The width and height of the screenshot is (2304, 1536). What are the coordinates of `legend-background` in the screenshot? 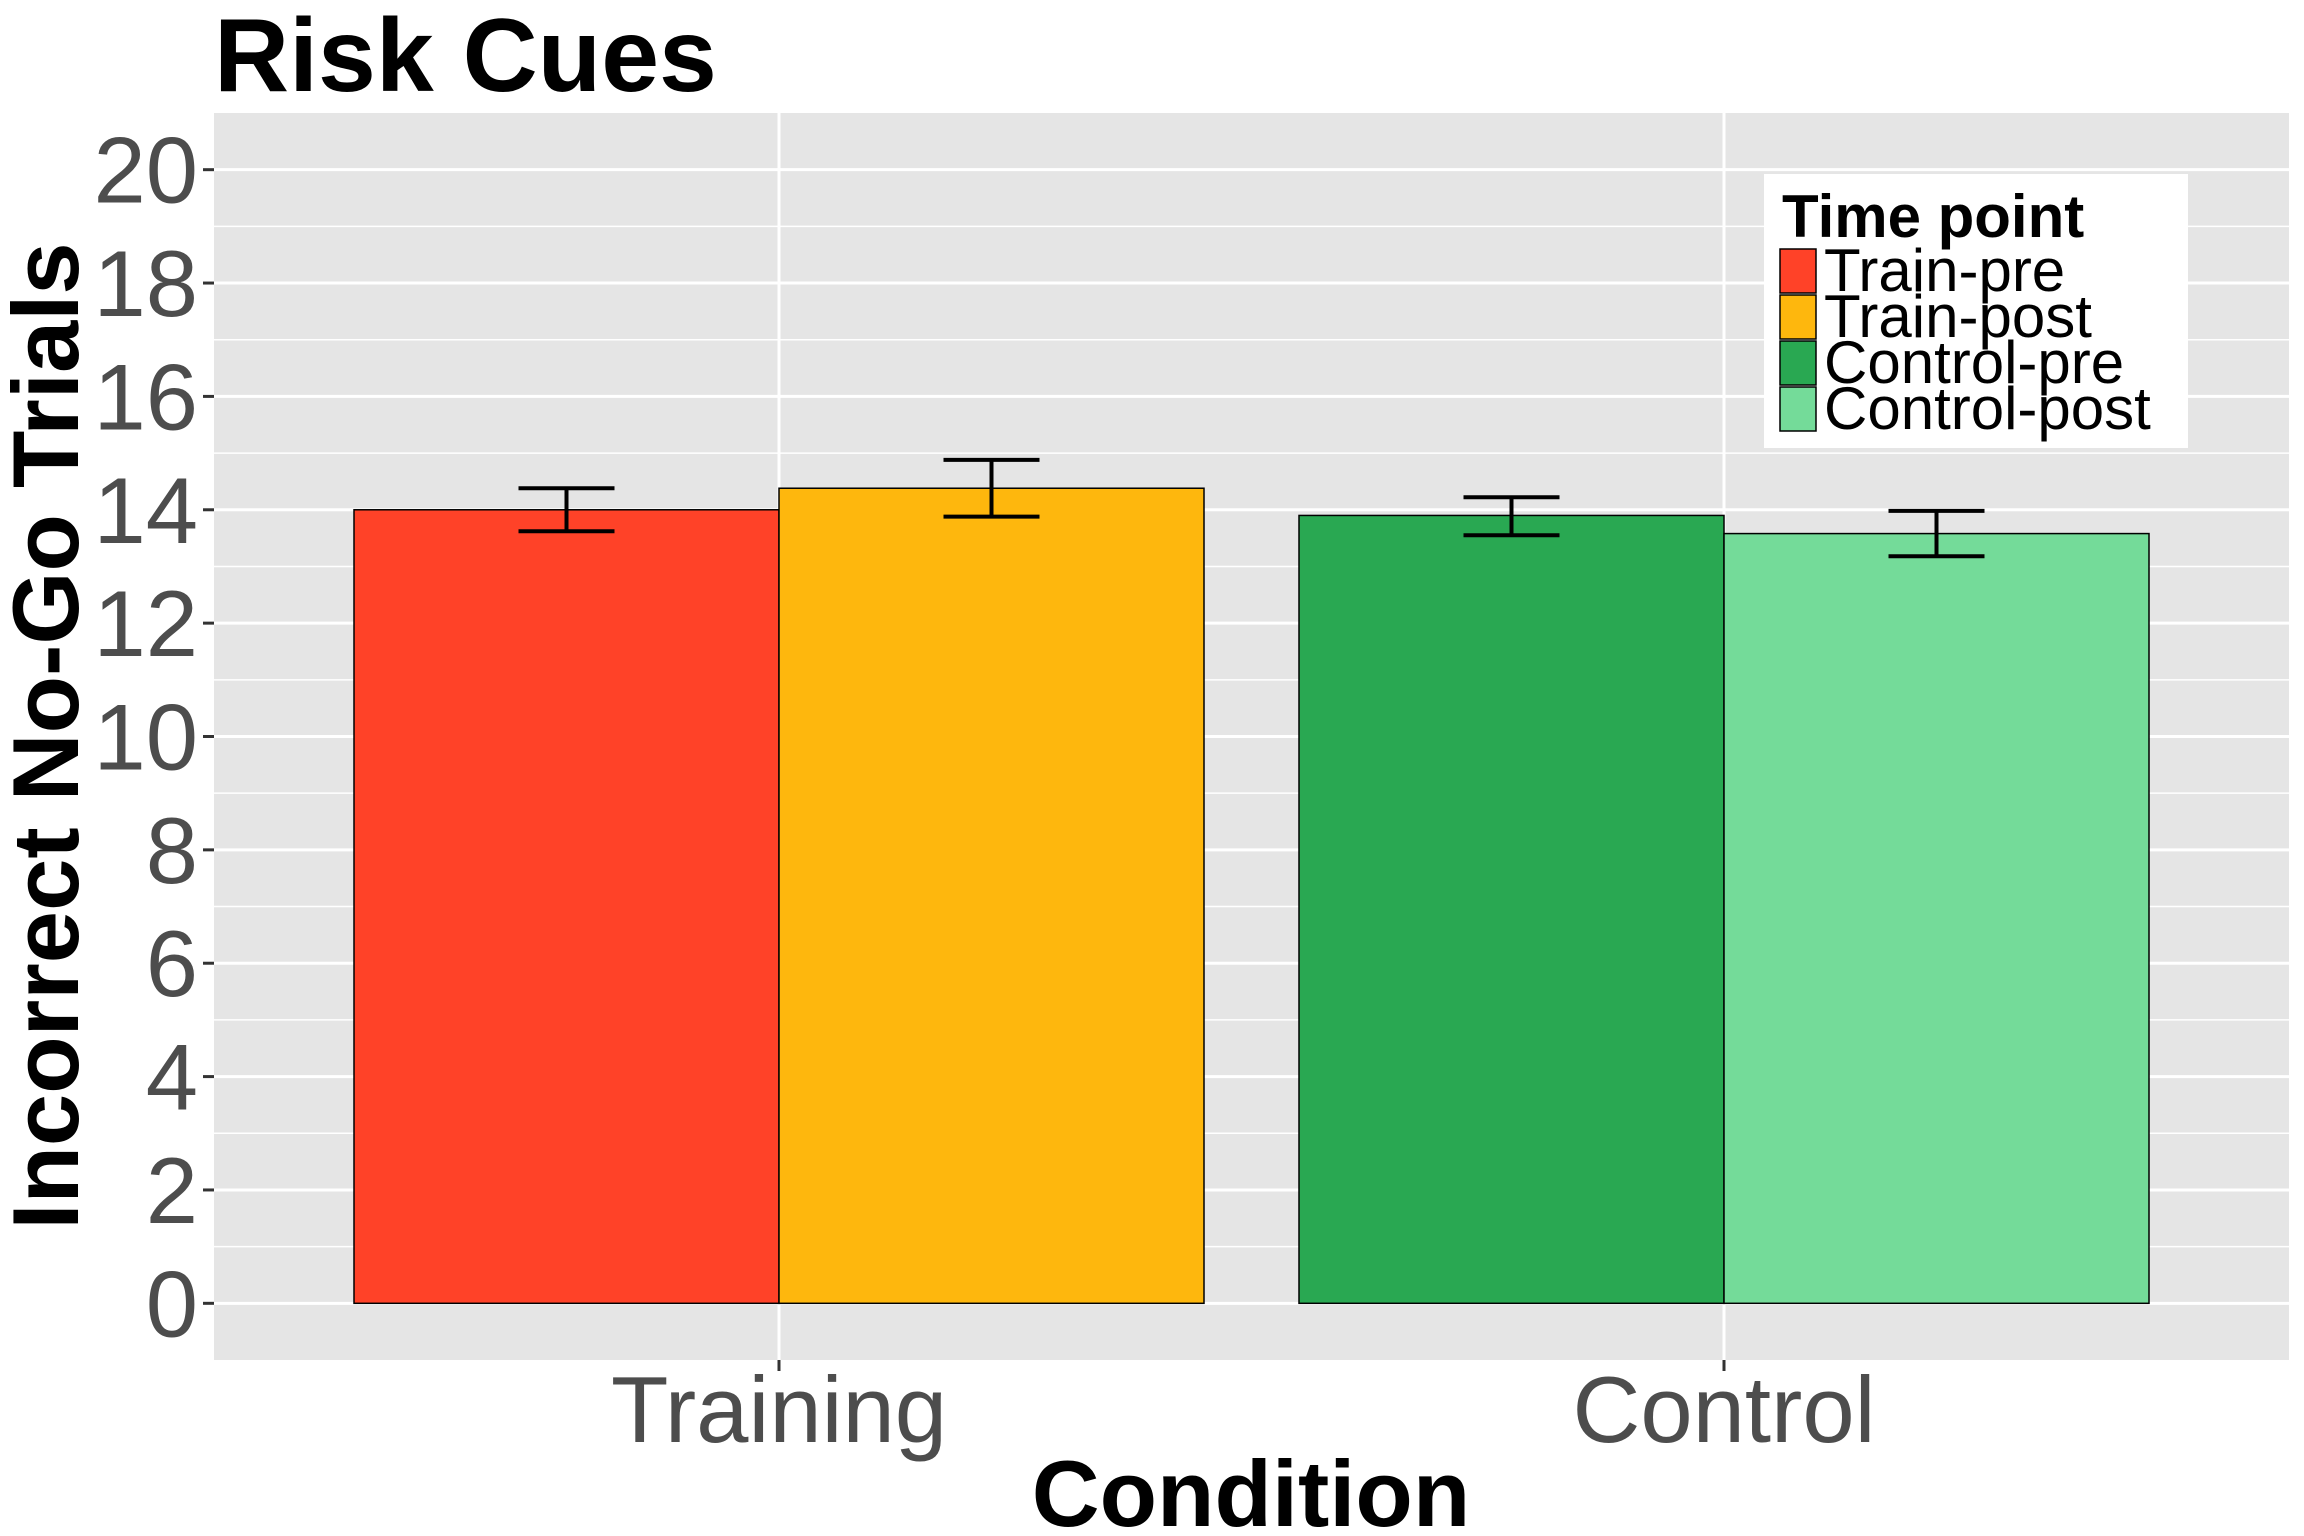 It's located at (1976, 311).